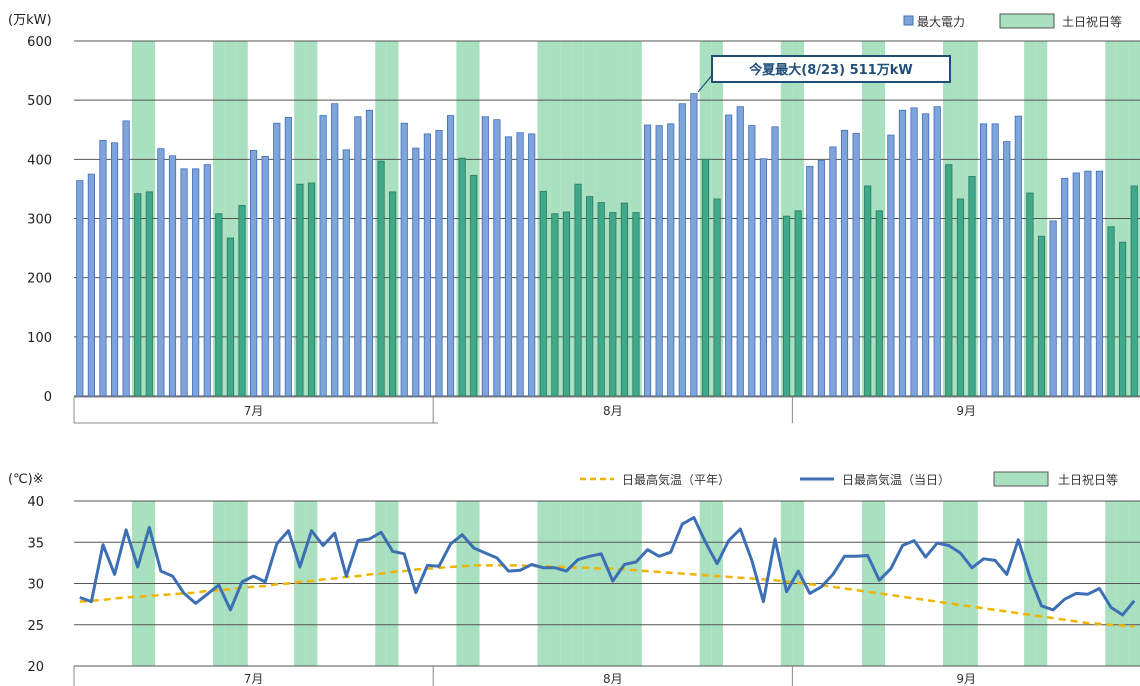 The height and width of the screenshot is (686, 1140). What do you see at coordinates (35, 626) in the screenshot?
I see `y-tick-label: 25` at bounding box center [35, 626].